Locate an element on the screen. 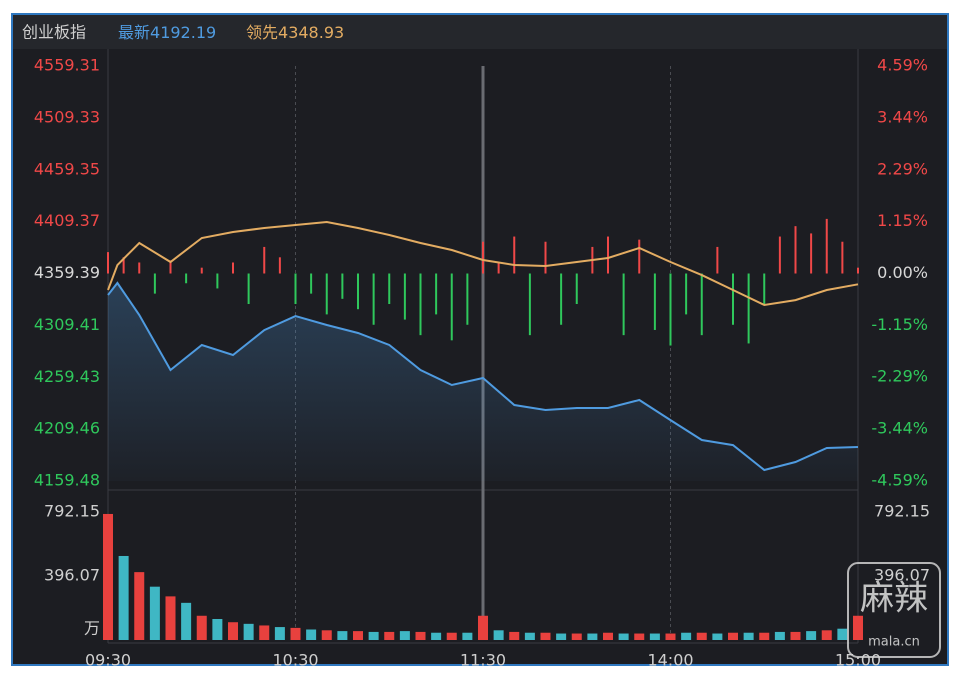 The height and width of the screenshot is (677, 960). y2-tick-label: 3.44% is located at coordinates (902, 116).